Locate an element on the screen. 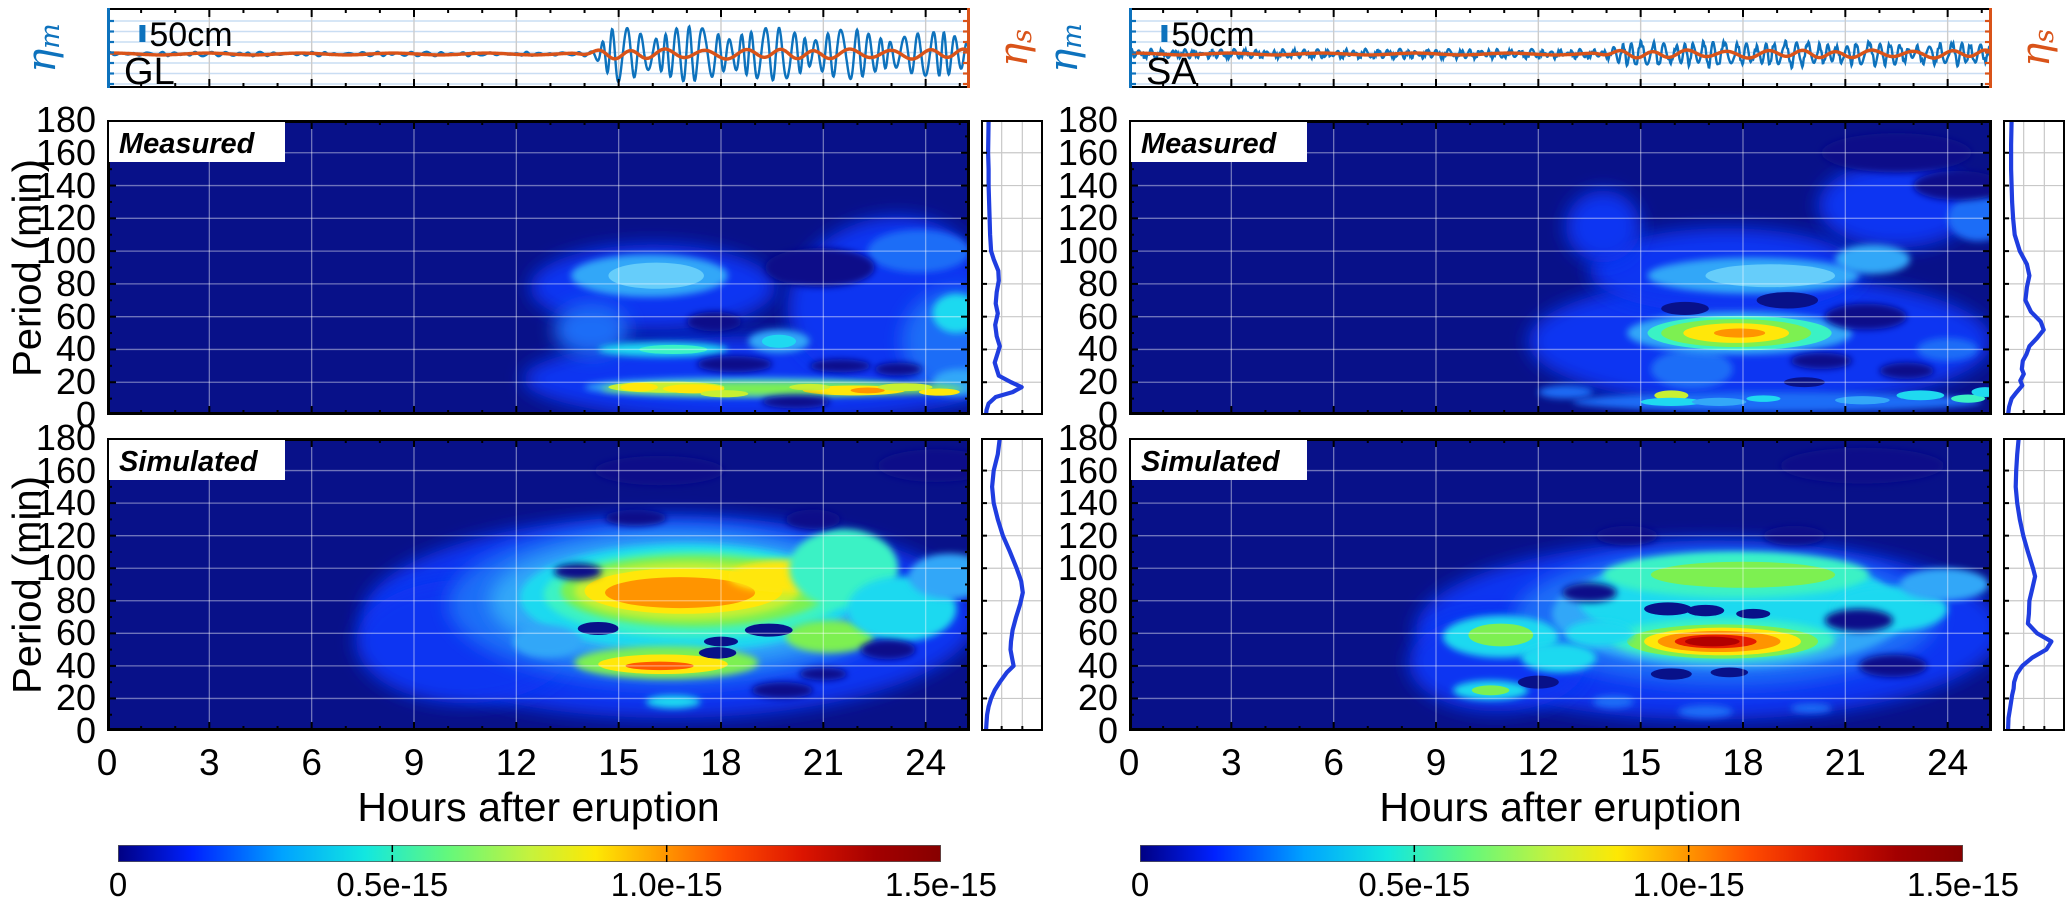 The height and width of the screenshot is (904, 2067). eta-simulated-label: ηs is located at coordinates (2037, 48).